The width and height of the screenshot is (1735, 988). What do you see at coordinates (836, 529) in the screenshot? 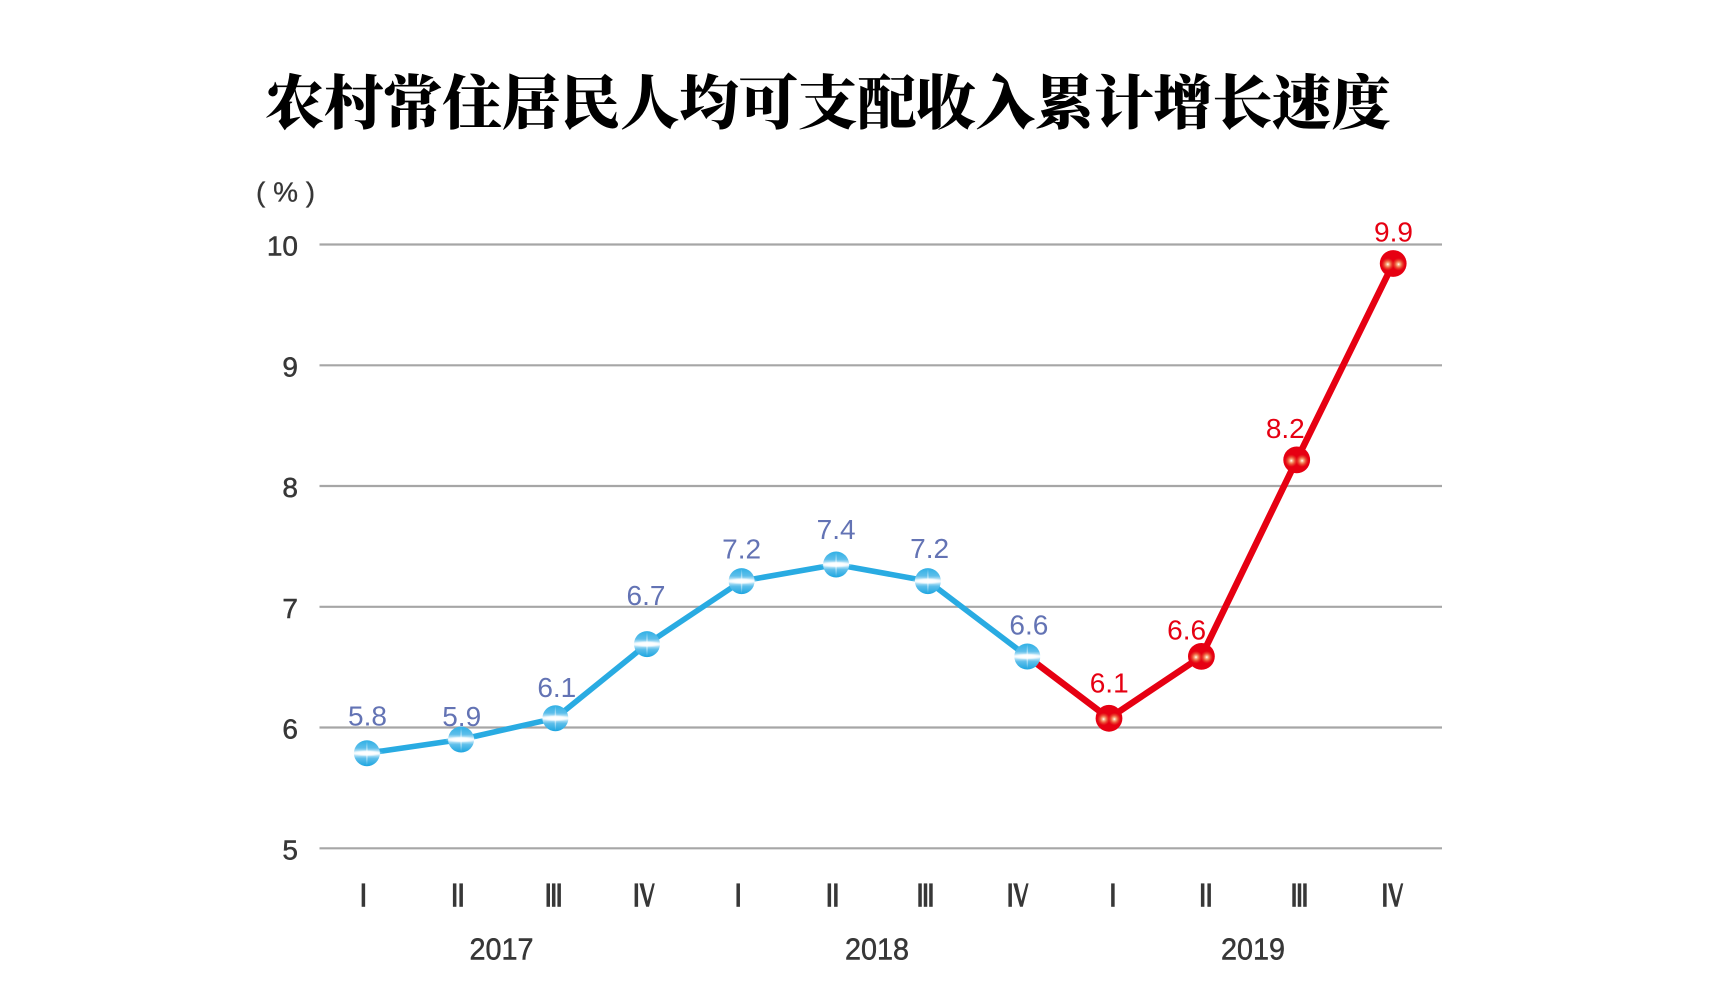
I see `svg-text: 7.4` at bounding box center [836, 529].